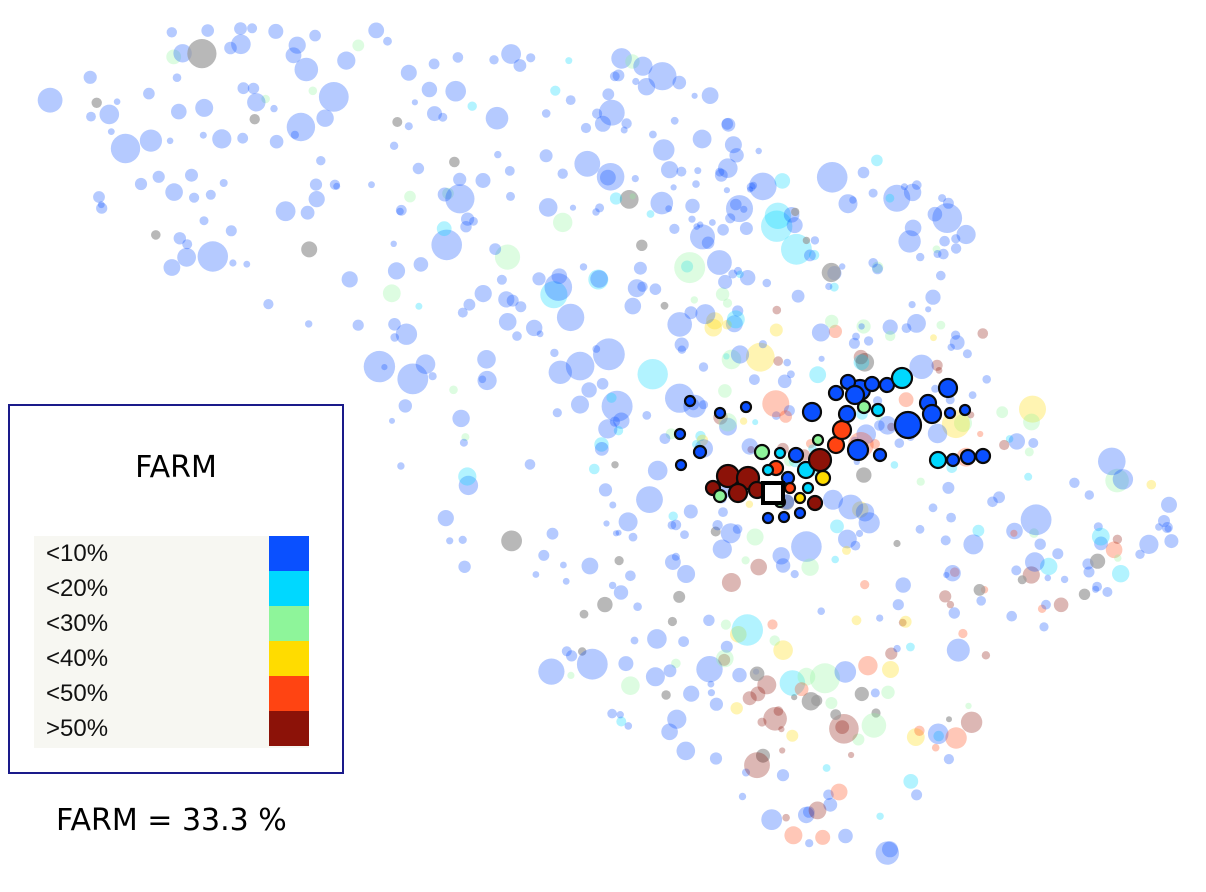  What do you see at coordinates (171, 658) in the screenshot?
I see `legend-row-lt40: <40%` at bounding box center [171, 658].